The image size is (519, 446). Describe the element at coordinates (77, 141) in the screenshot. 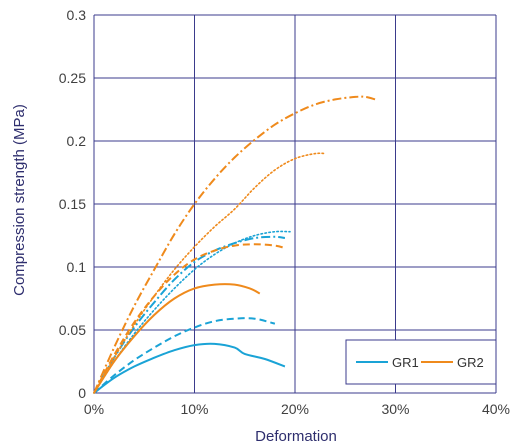

I see `y-tick-label: 0.2` at that location.